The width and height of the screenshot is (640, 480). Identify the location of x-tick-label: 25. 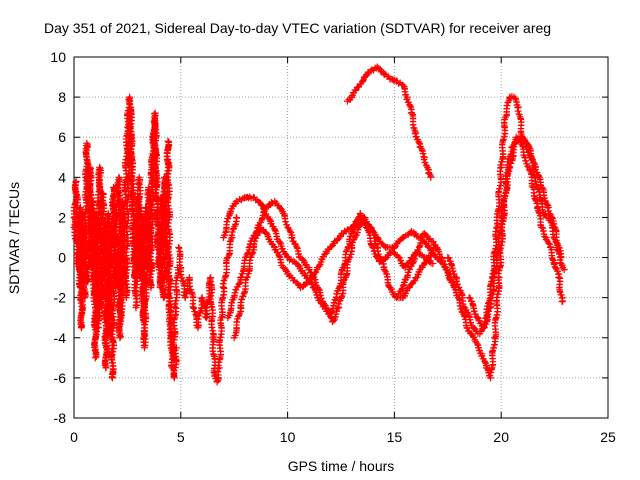
(608, 437).